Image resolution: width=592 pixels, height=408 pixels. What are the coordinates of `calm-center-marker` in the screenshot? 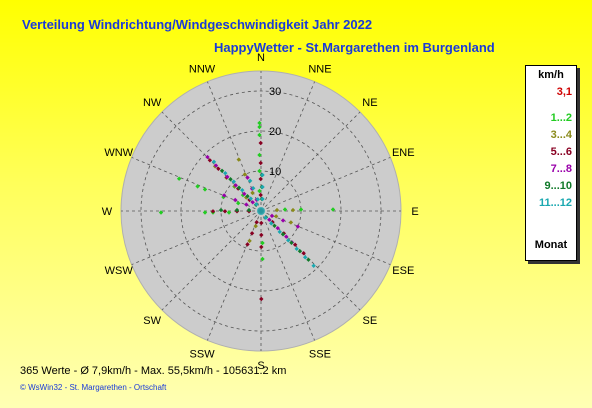 It's located at (261, 211).